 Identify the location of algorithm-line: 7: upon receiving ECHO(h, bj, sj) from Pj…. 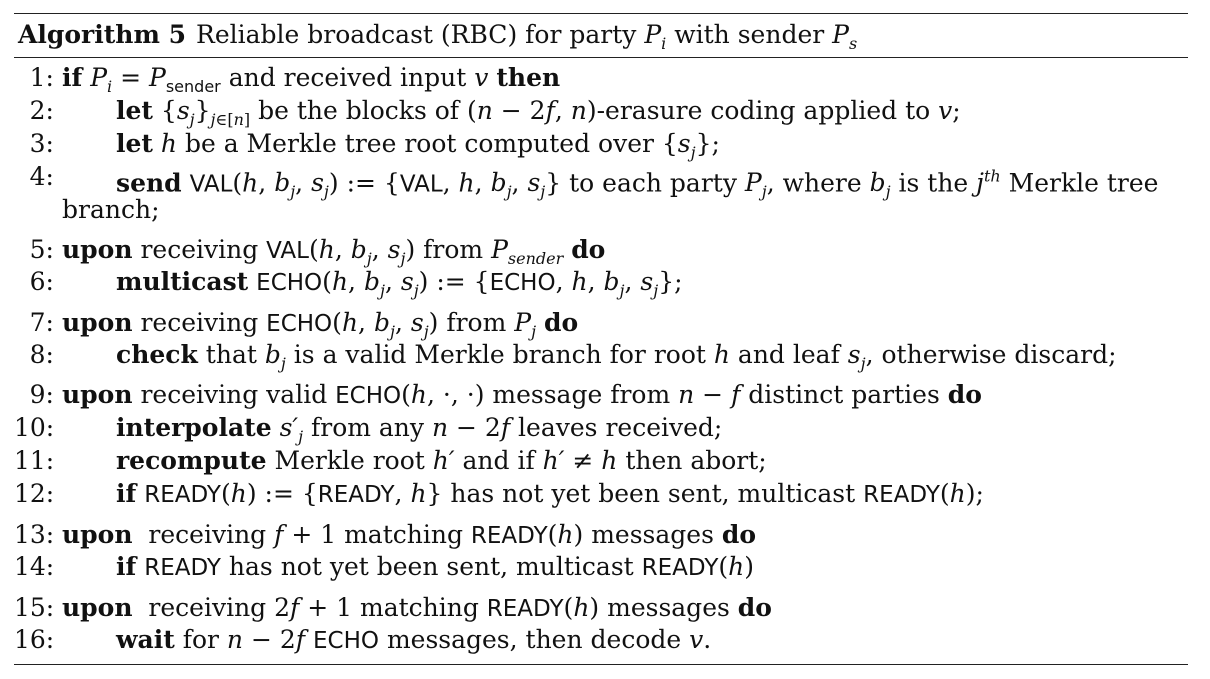
(296, 324).